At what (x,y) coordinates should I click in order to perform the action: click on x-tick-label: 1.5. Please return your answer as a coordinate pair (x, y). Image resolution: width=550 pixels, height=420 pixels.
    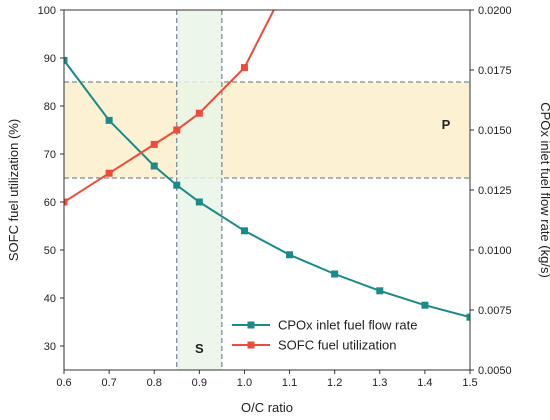
    Looking at the image, I should click on (469, 383).